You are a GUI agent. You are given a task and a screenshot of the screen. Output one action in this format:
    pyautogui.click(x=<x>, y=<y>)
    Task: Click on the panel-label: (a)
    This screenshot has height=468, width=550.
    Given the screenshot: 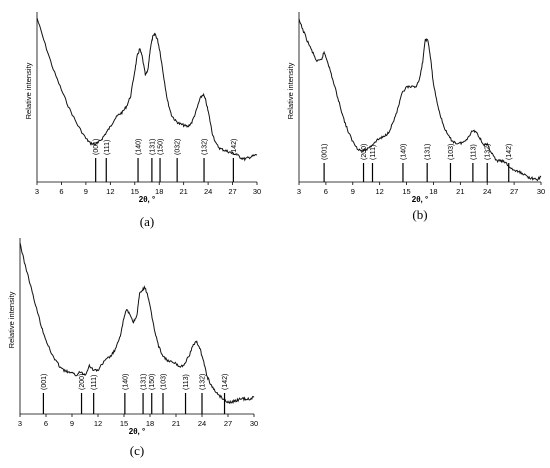 What is the action you would take?
    pyautogui.click(x=147, y=221)
    